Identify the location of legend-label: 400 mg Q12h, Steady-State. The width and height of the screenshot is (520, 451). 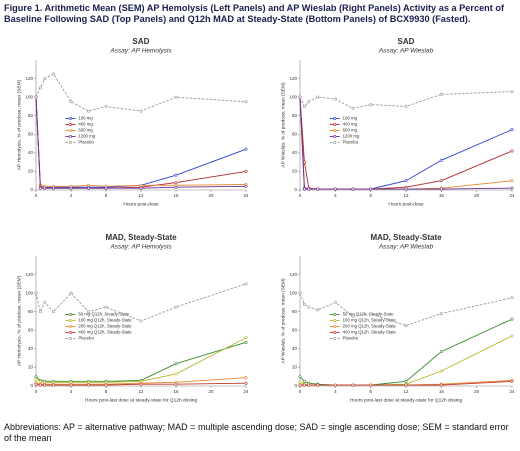
(105, 332).